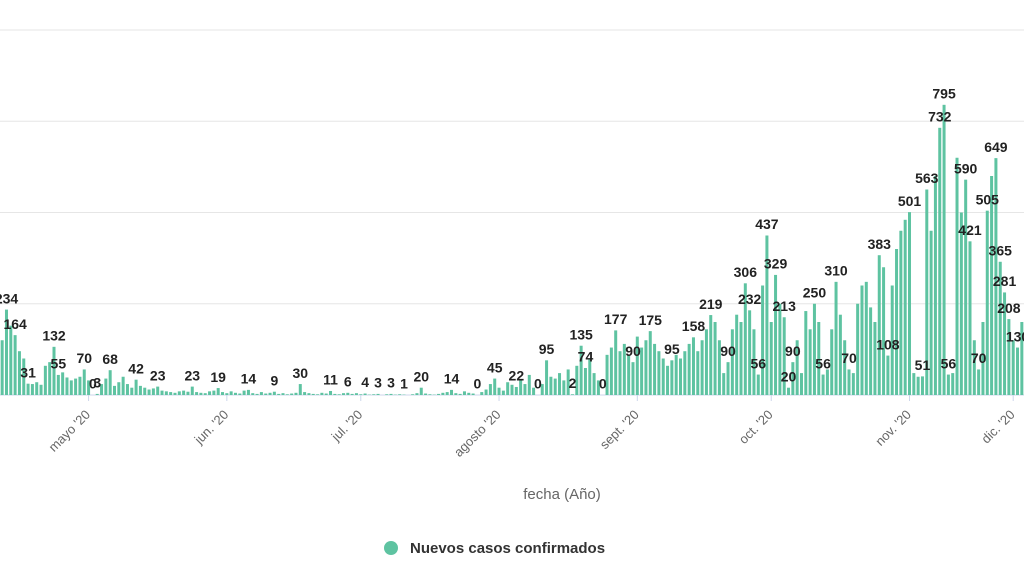 The height and width of the screenshot is (576, 1024). What do you see at coordinates (815, 292) in the screenshot?
I see `data-label: 250` at bounding box center [815, 292].